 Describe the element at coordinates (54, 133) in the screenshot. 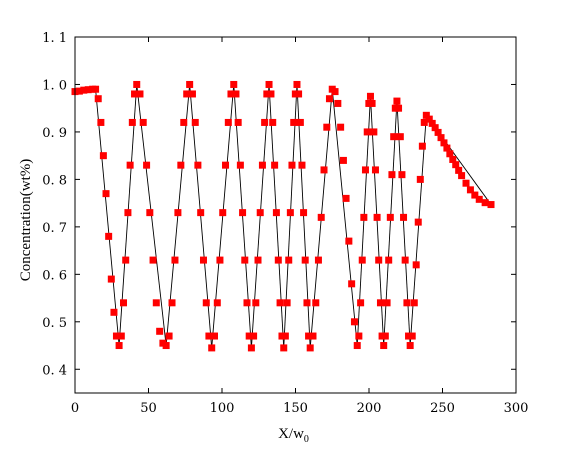

I see `y-tick-label-5: 0. 9` at that location.